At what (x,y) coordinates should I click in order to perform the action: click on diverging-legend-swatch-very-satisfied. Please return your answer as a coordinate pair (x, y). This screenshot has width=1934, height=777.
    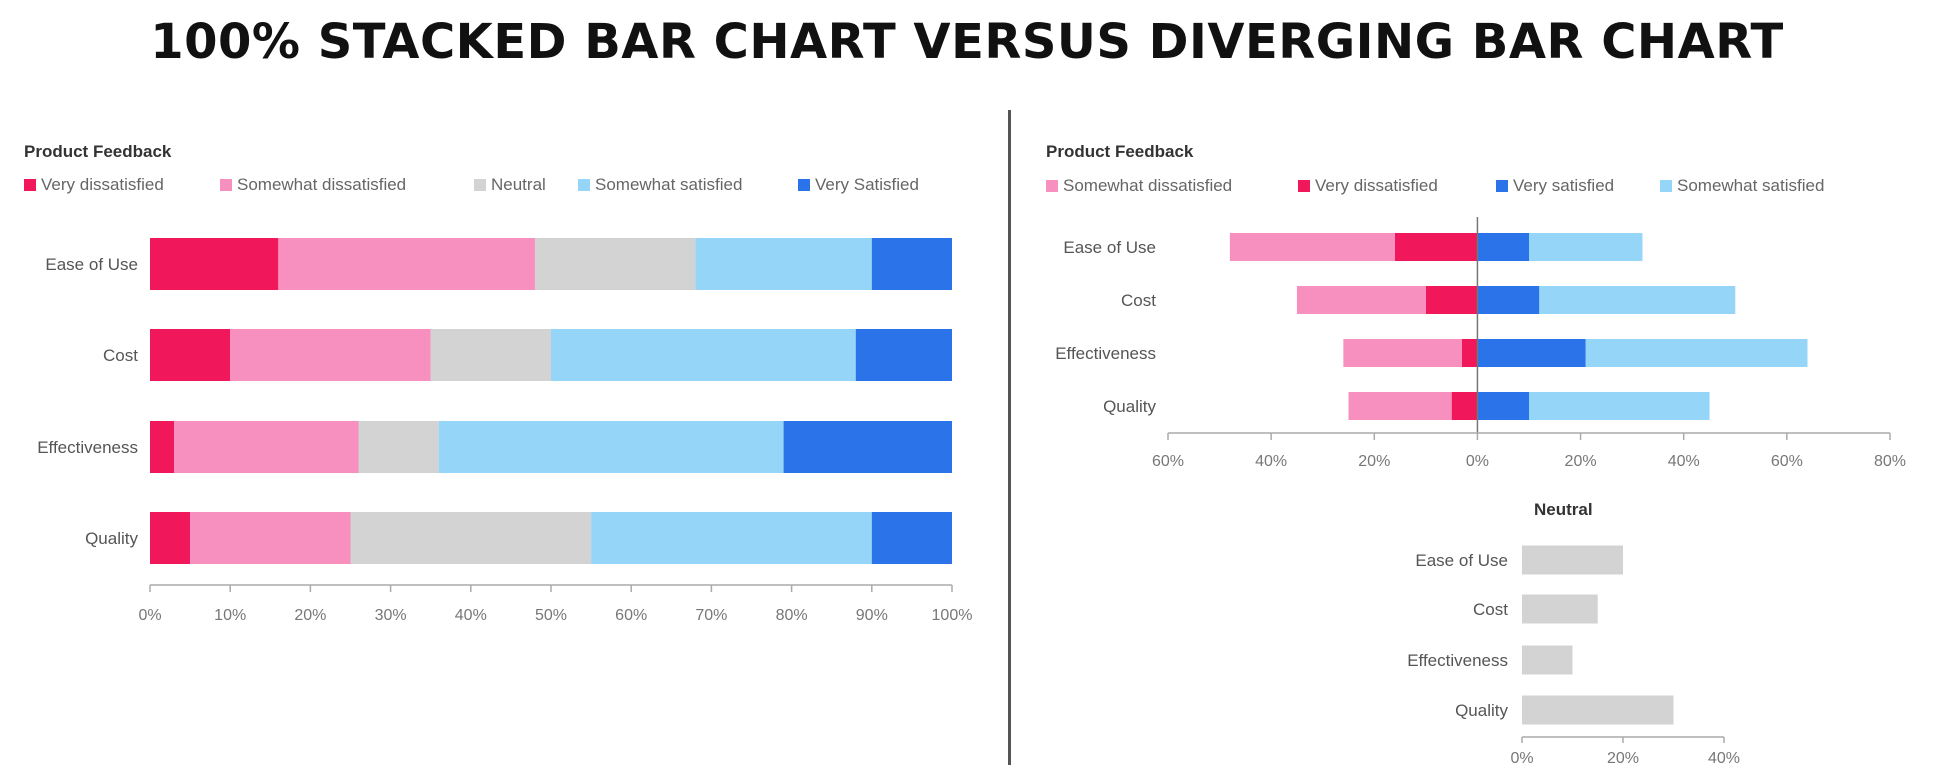
    Looking at the image, I should click on (1502, 186).